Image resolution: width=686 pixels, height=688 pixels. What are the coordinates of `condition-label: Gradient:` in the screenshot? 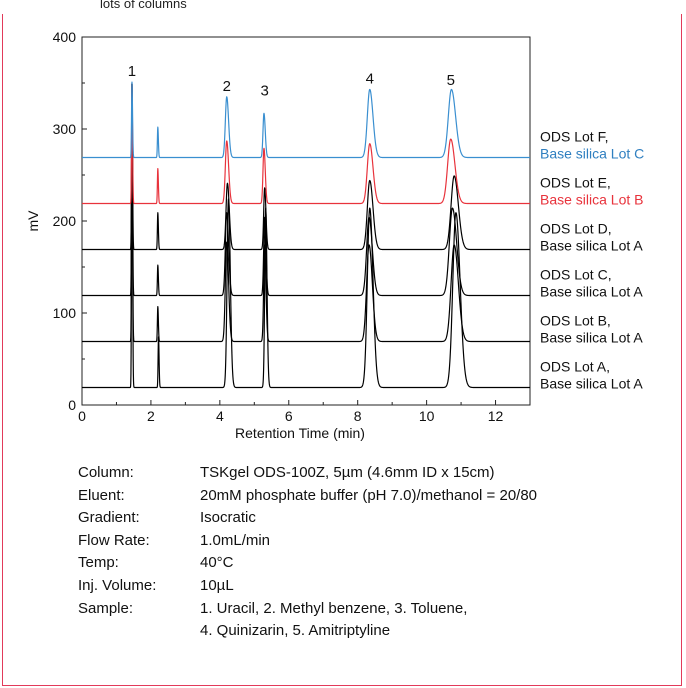 It's located at (109, 518).